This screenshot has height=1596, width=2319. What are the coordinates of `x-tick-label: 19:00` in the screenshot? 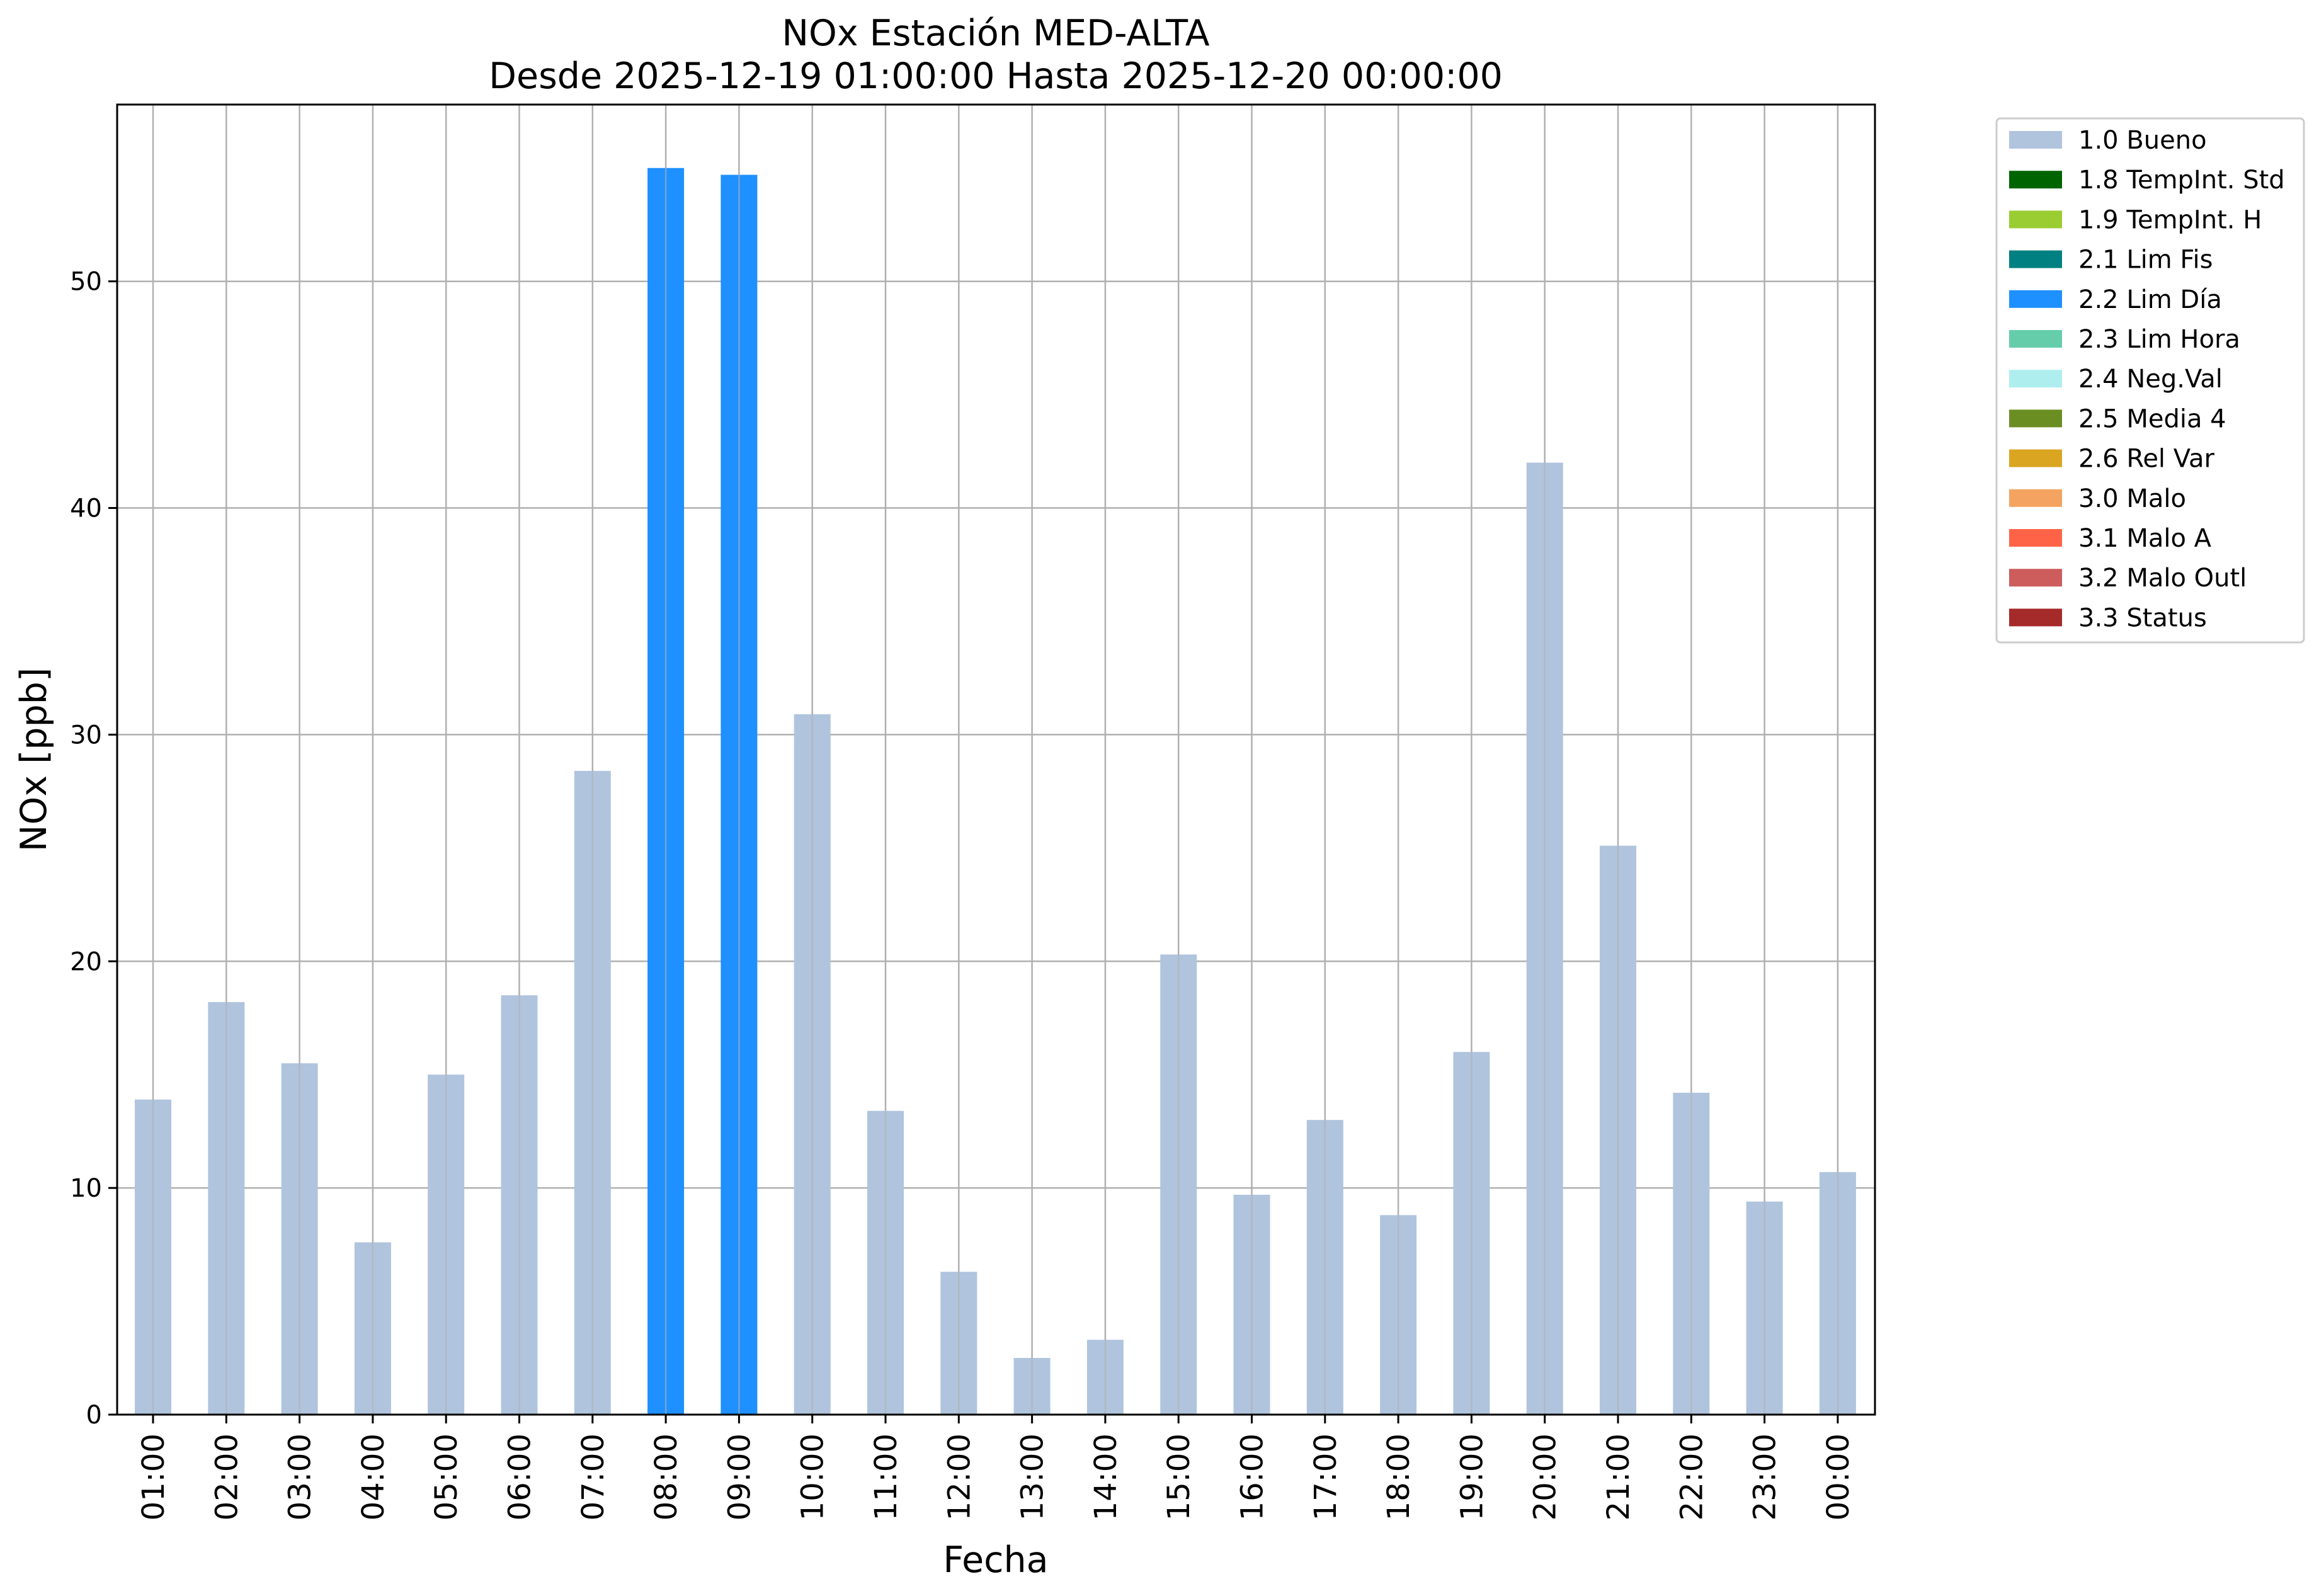 It's located at (1472, 1477).